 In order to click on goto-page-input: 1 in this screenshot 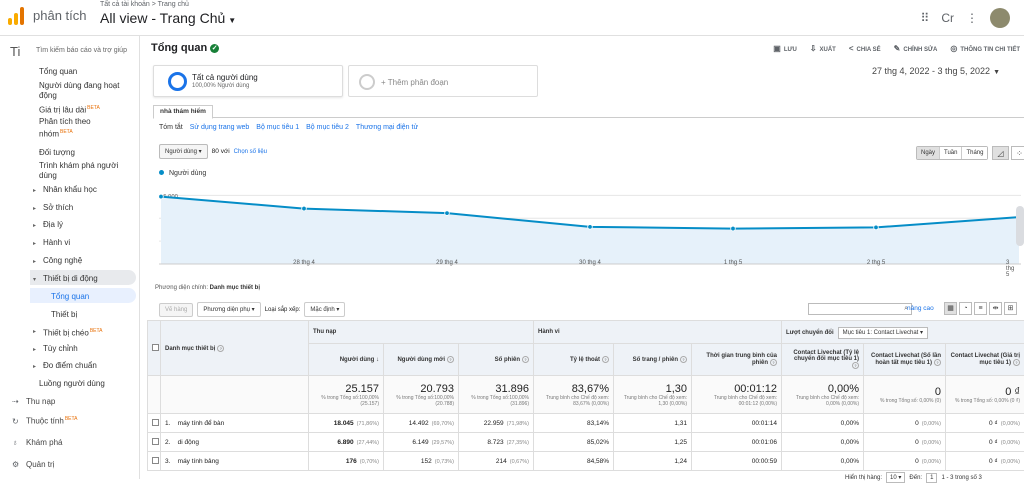, I will do `click(931, 478)`.